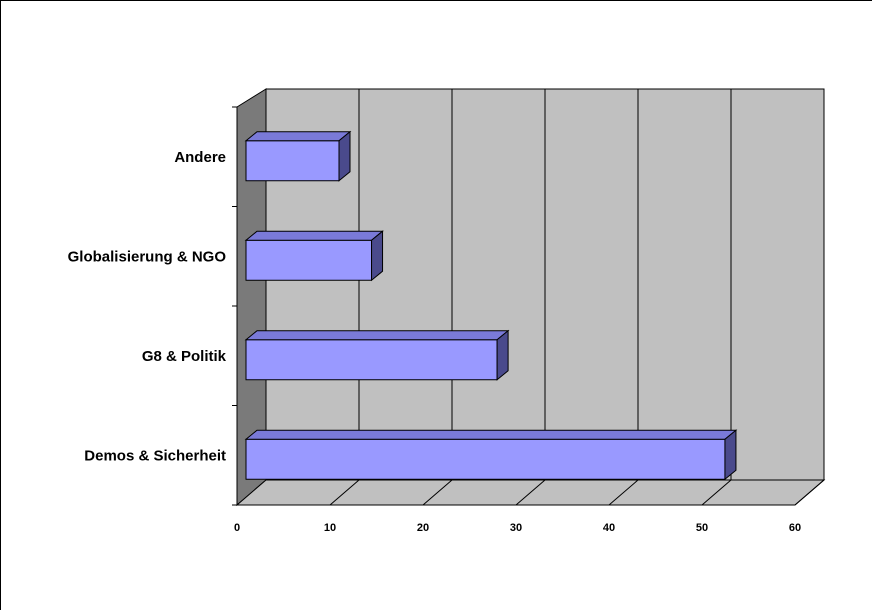 This screenshot has width=872, height=610. What do you see at coordinates (702, 528) in the screenshot?
I see `x-tick-label: 50` at bounding box center [702, 528].